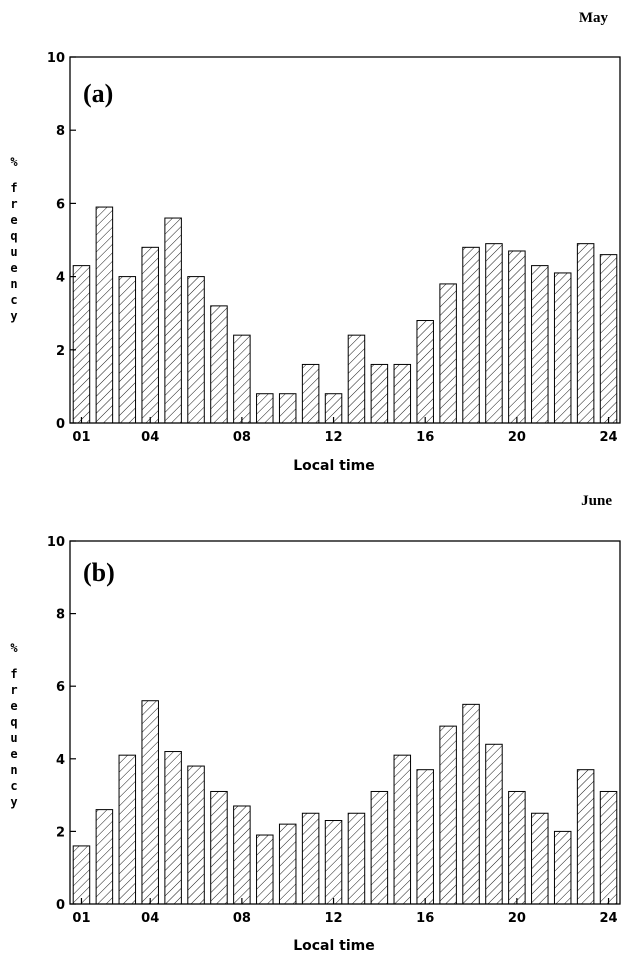 The height and width of the screenshot is (963, 623). Describe the element at coordinates (608, 437) in the screenshot. I see `x-tick-label: 24` at that location.